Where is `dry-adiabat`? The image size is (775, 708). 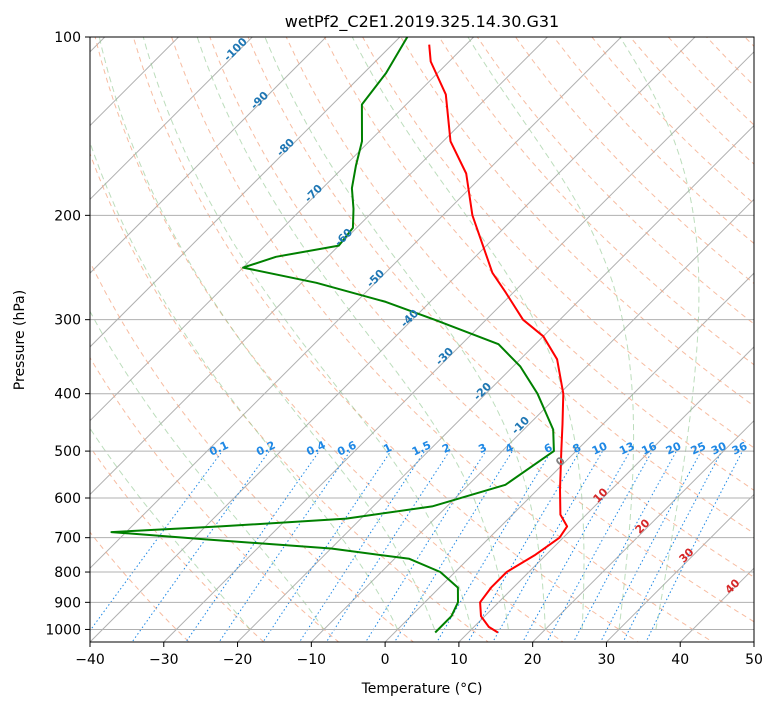 dry-adiabat is located at coordinates (215, 499).